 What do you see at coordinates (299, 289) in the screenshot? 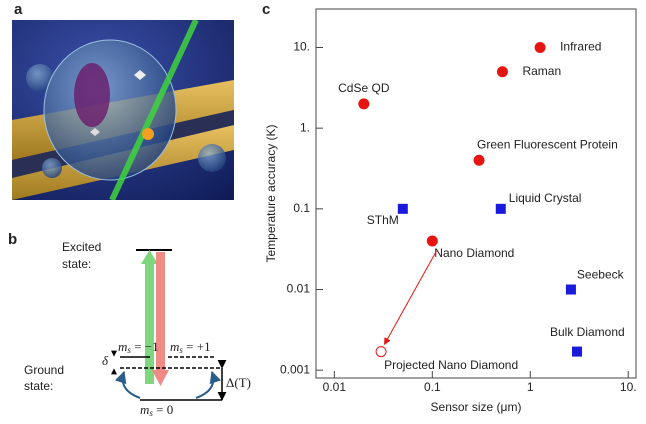
I see `y-tick-label: 0.01` at bounding box center [299, 289].